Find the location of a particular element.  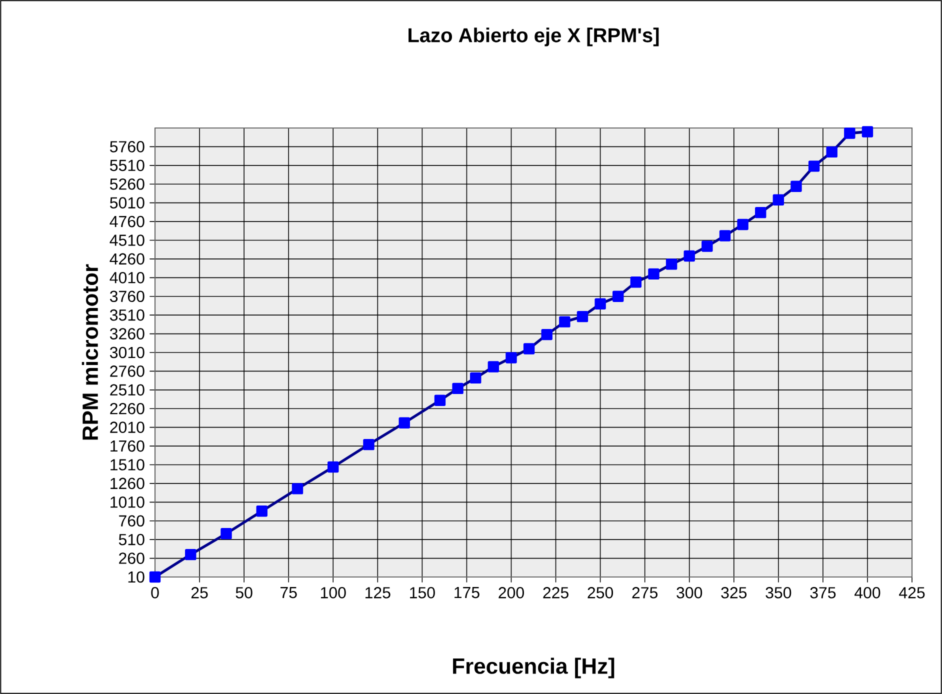

y-tick-label: 2760 is located at coordinates (127, 371).